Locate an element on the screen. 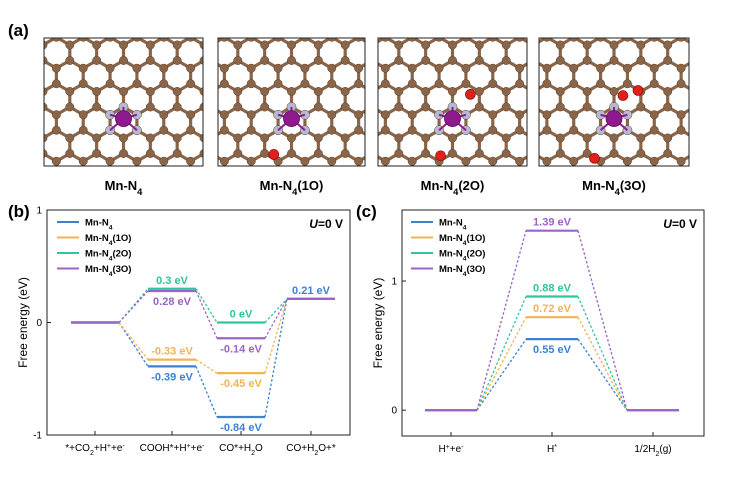 The height and width of the screenshot is (478, 737). y-tick-label: 0 is located at coordinates (394, 411).